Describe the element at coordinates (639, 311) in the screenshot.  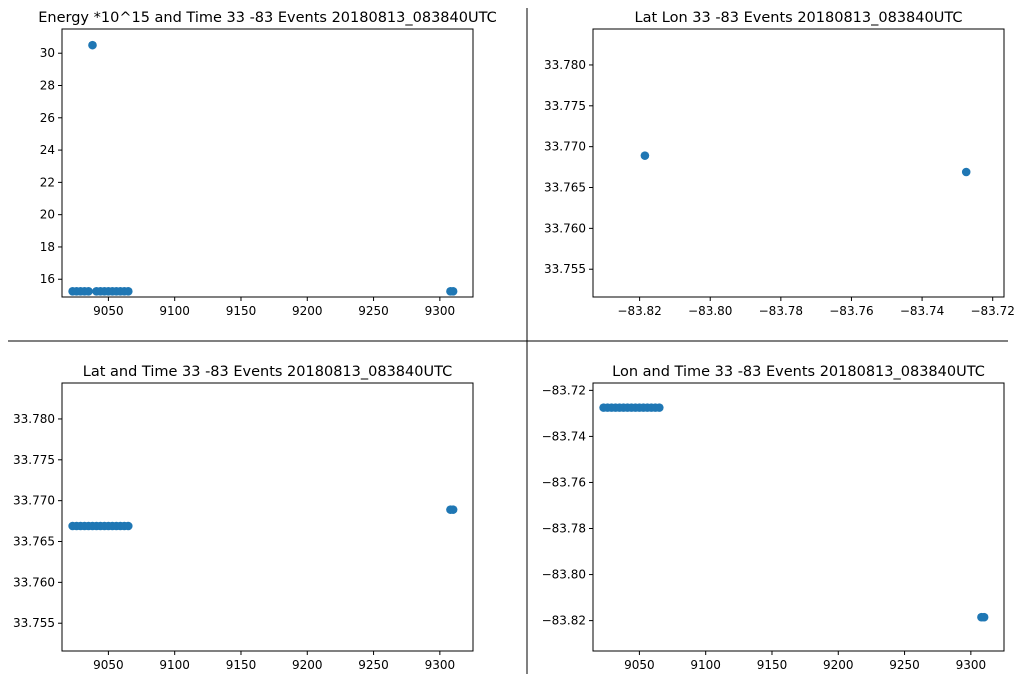
I see `x-tick-label-lat-lon: −83.82` at that location.